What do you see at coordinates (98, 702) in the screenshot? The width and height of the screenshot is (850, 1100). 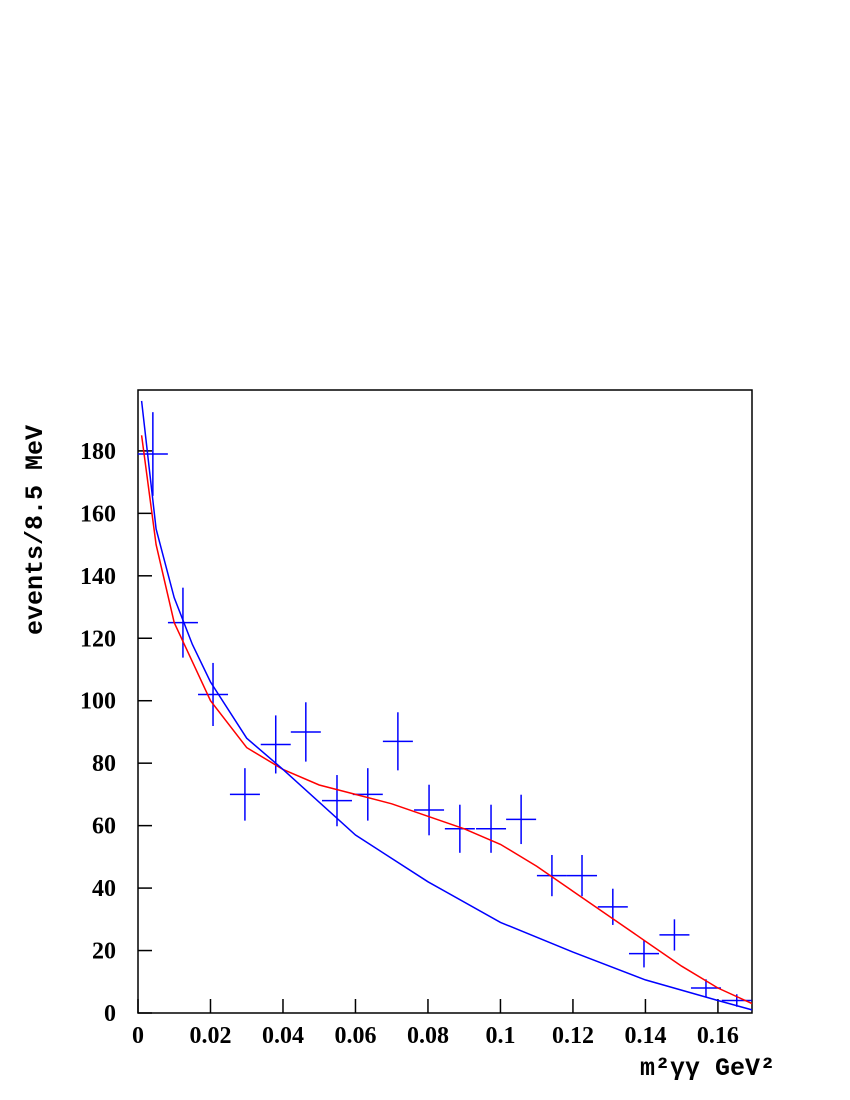 I see `y-tick-label: 100` at bounding box center [98, 702].